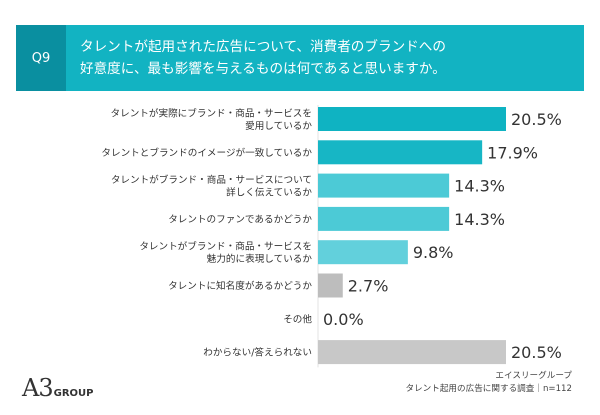  I want to click on source-company: エイスリーグループ, so click(533, 376).